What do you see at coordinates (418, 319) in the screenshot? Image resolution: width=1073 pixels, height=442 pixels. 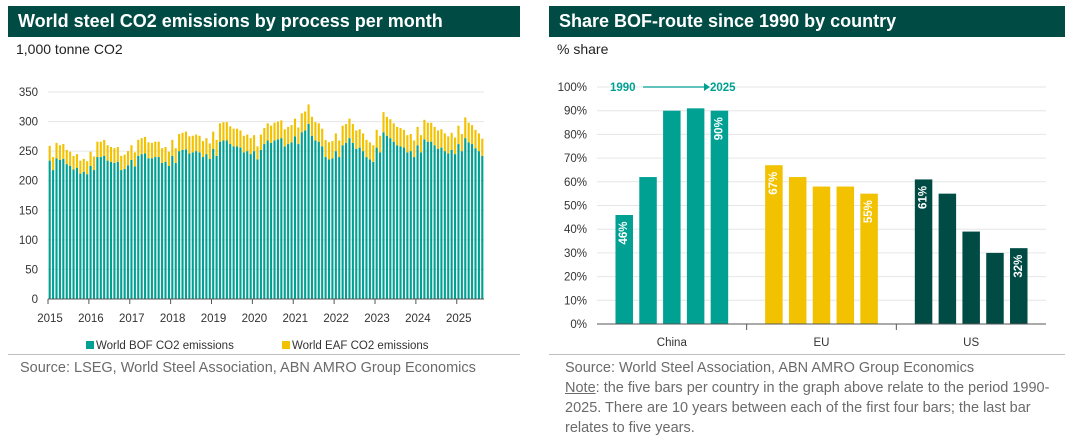 I see `x-tick-label: 2024` at bounding box center [418, 319].